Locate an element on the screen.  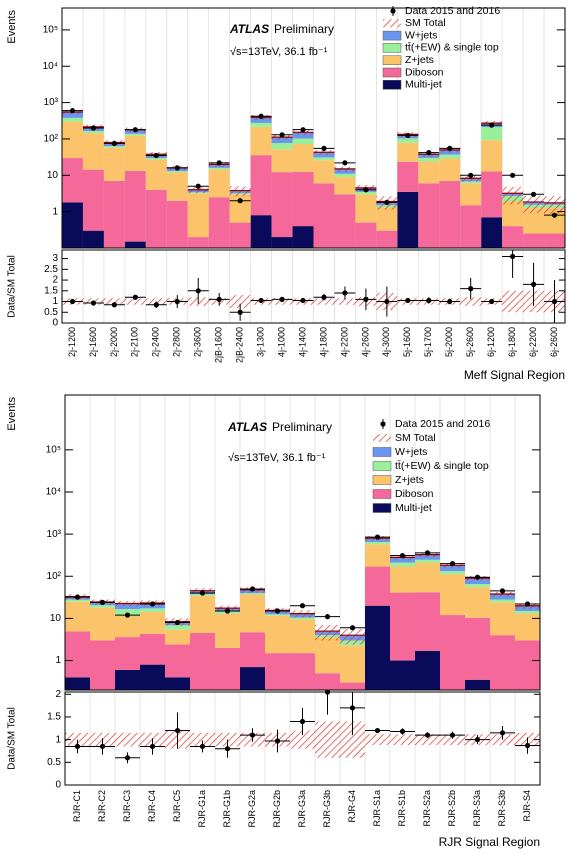
x-tick-label: RJR-C3 is located at coordinates (127, 806).